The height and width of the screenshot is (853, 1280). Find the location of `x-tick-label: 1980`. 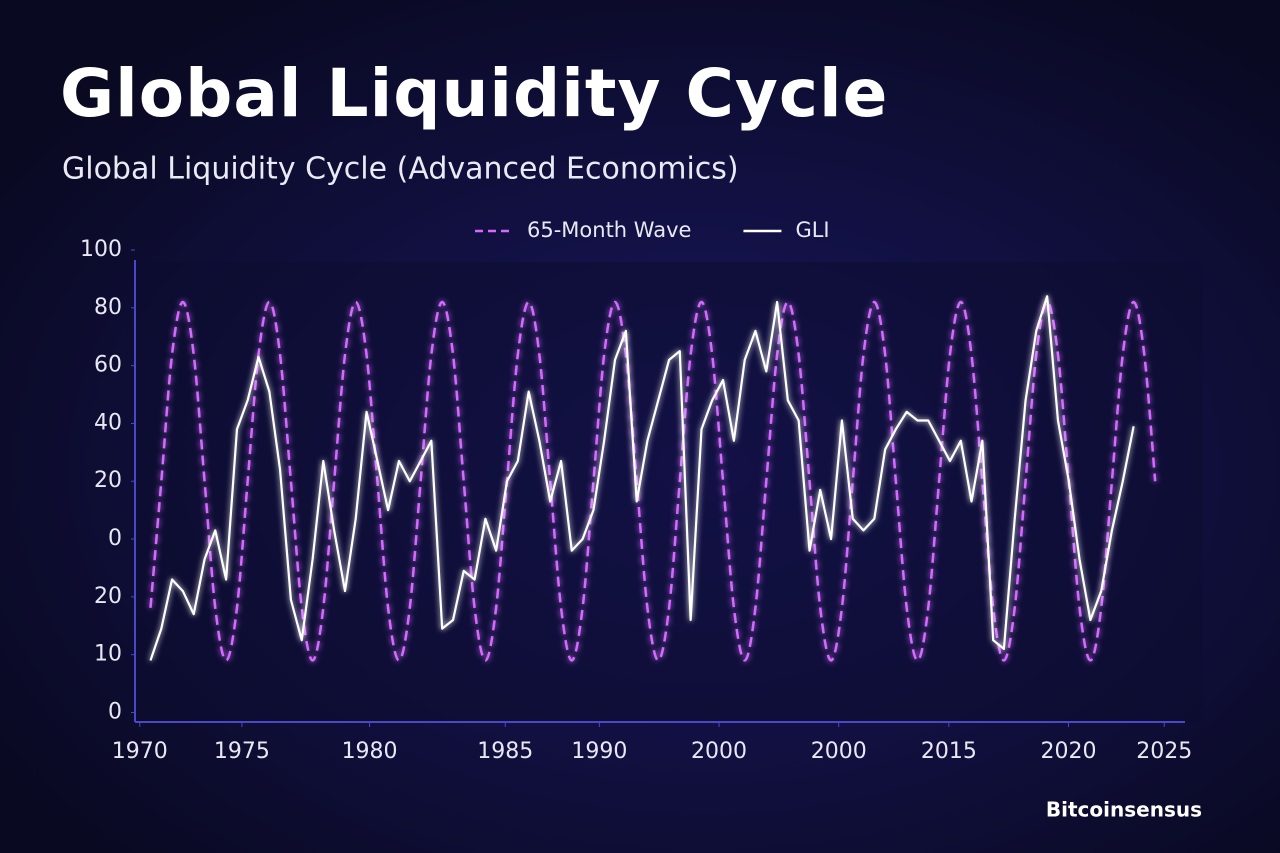

x-tick-label: 1980 is located at coordinates (370, 751).